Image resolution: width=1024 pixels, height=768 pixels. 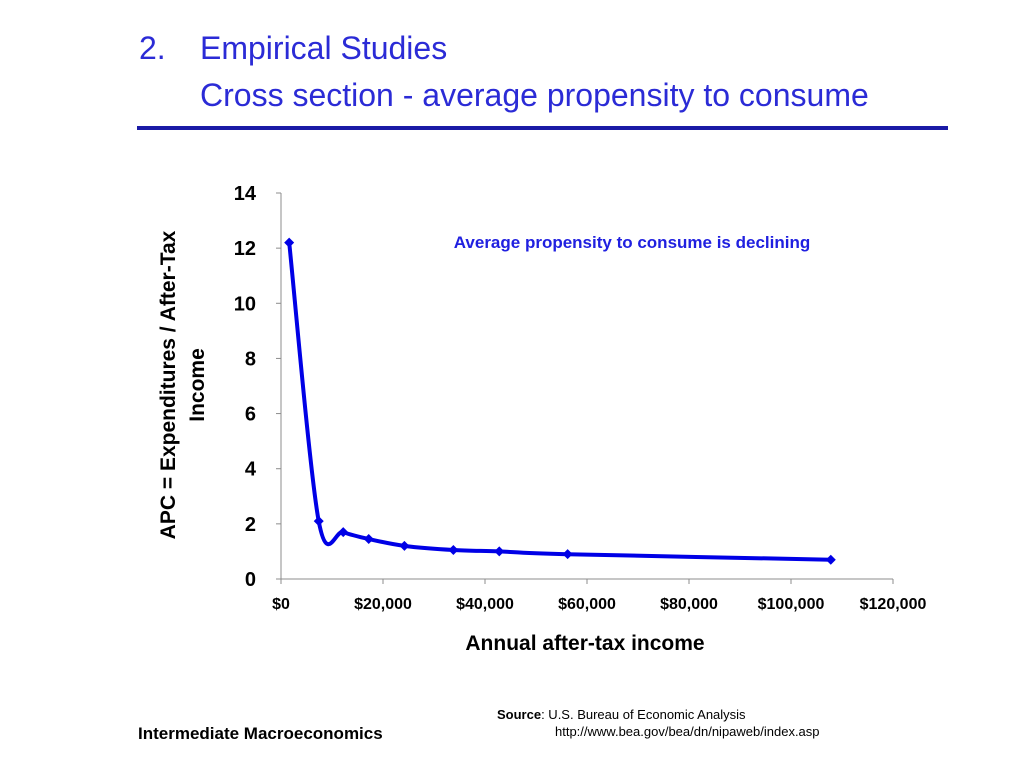 What do you see at coordinates (250, 415) in the screenshot?
I see `y-tick-label: 6` at bounding box center [250, 415].